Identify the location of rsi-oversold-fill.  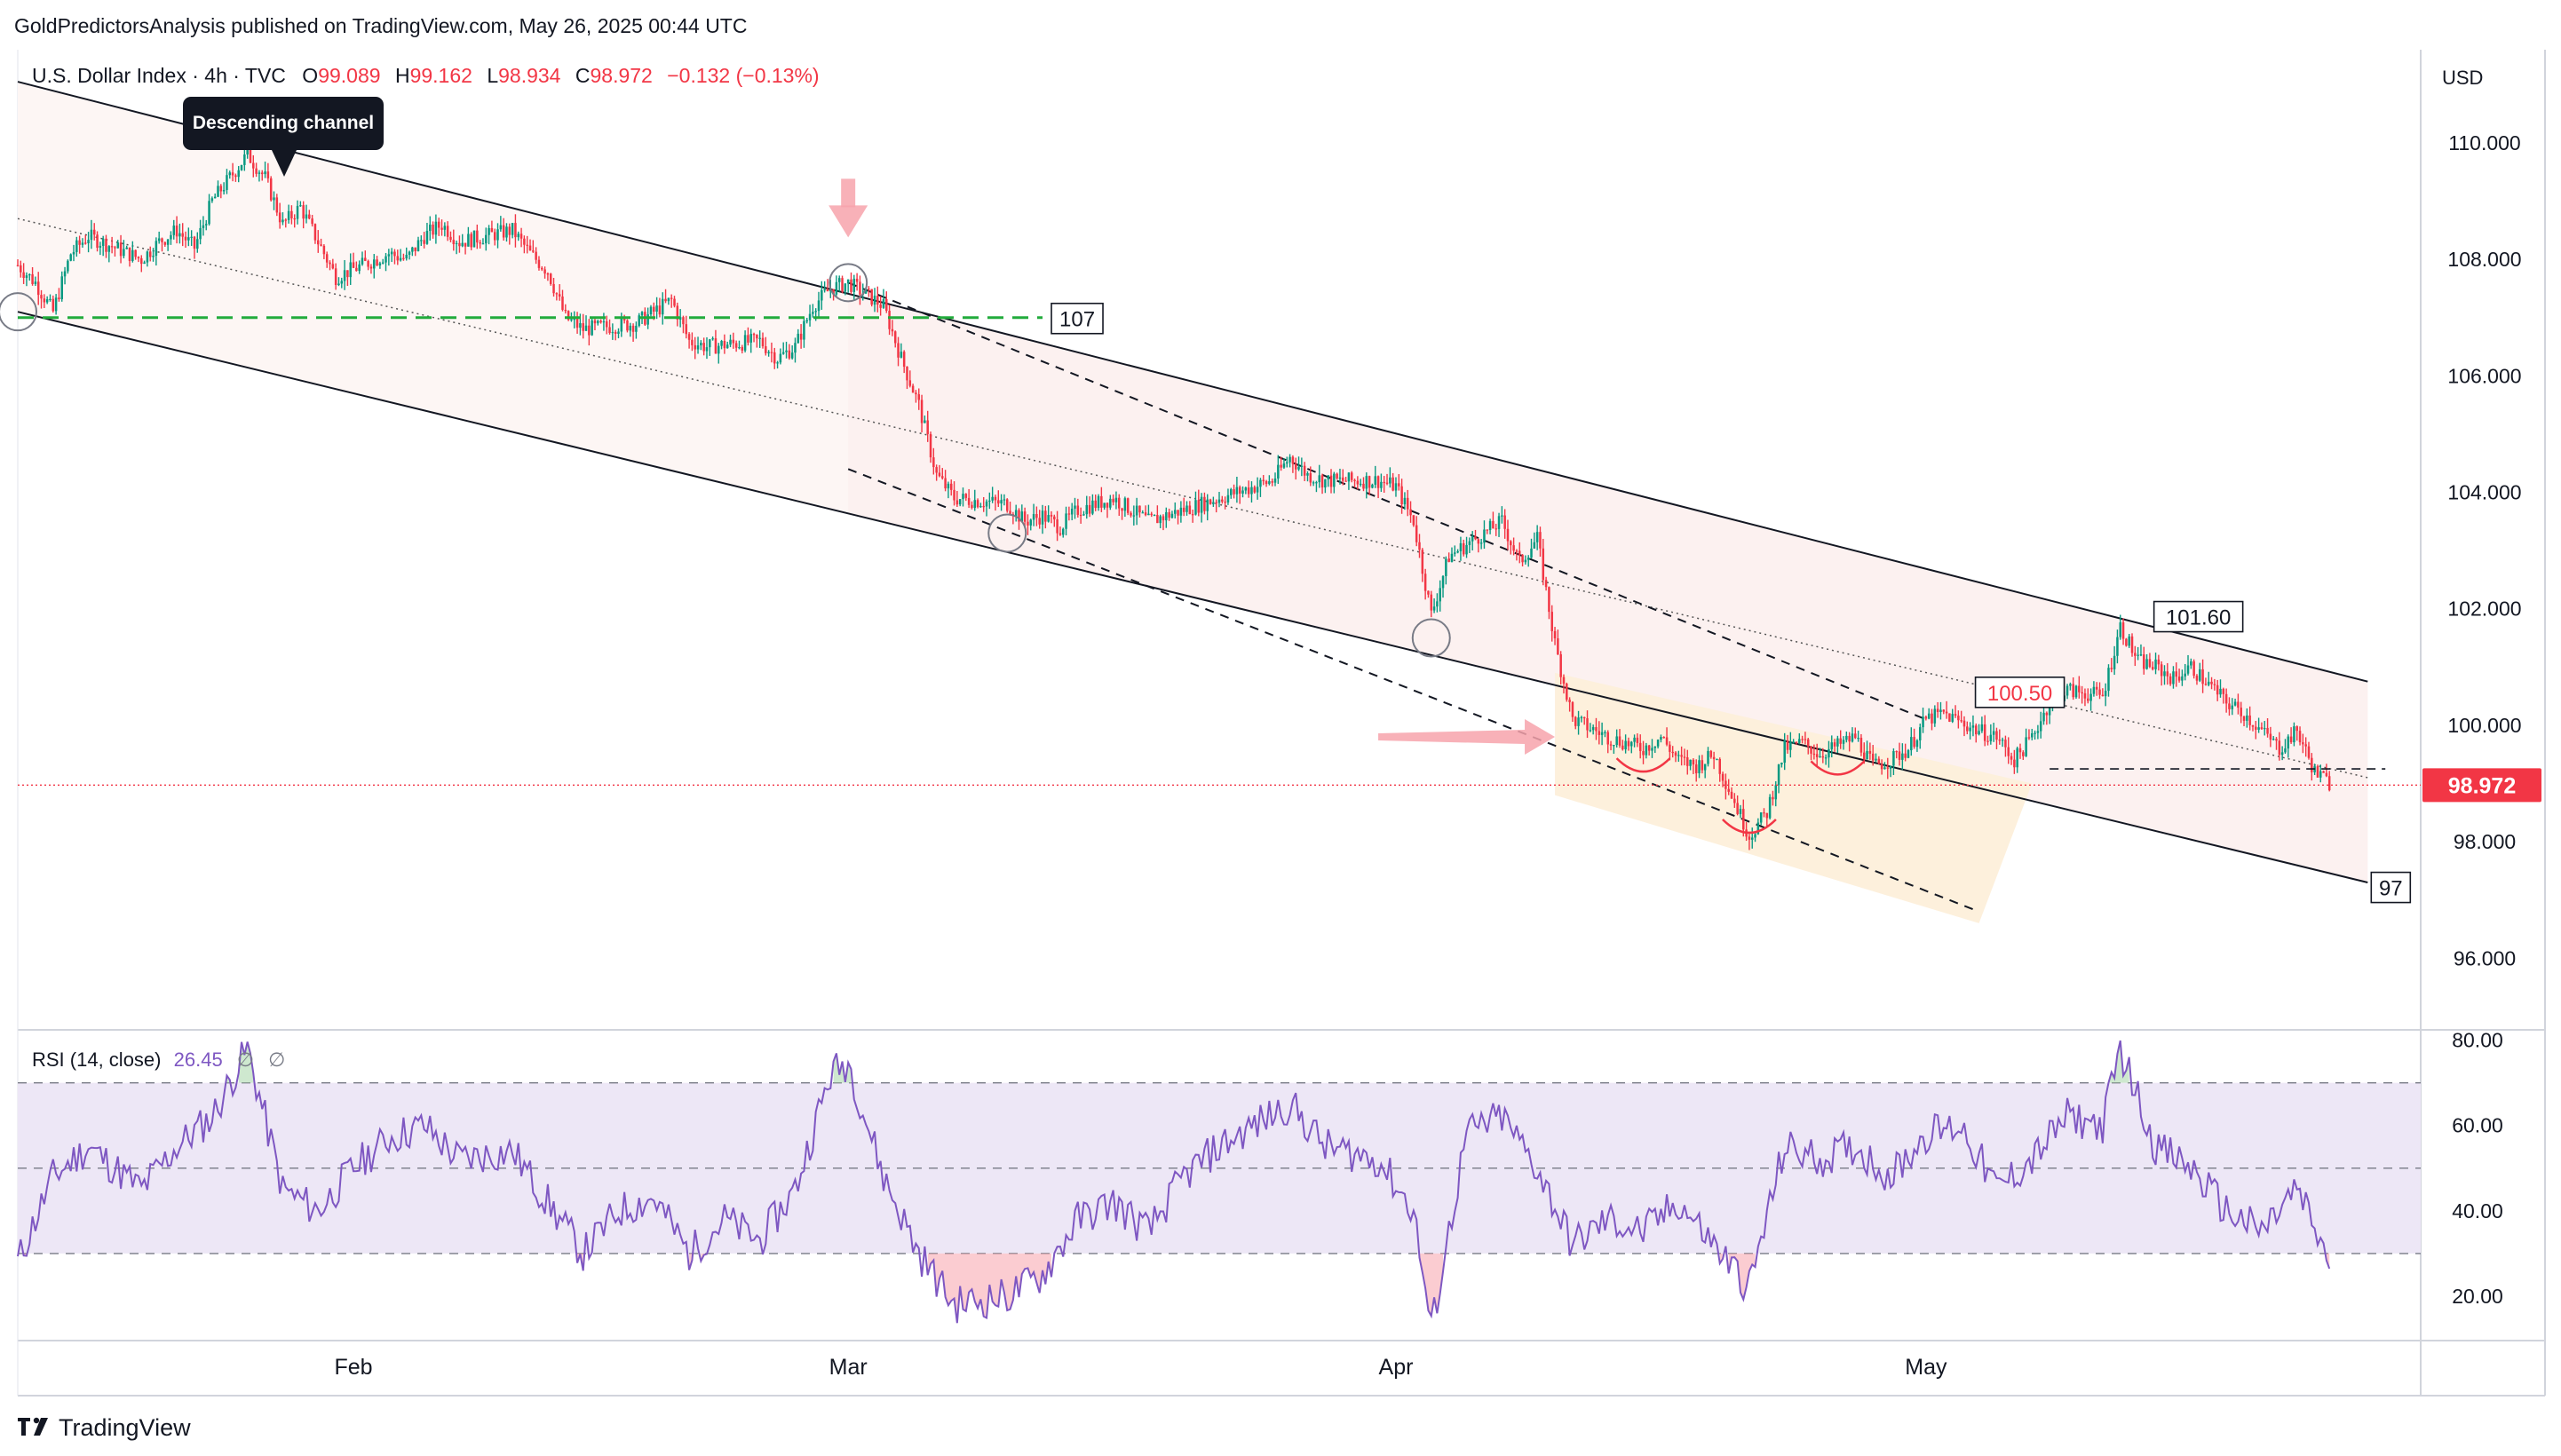
(1431, 1285).